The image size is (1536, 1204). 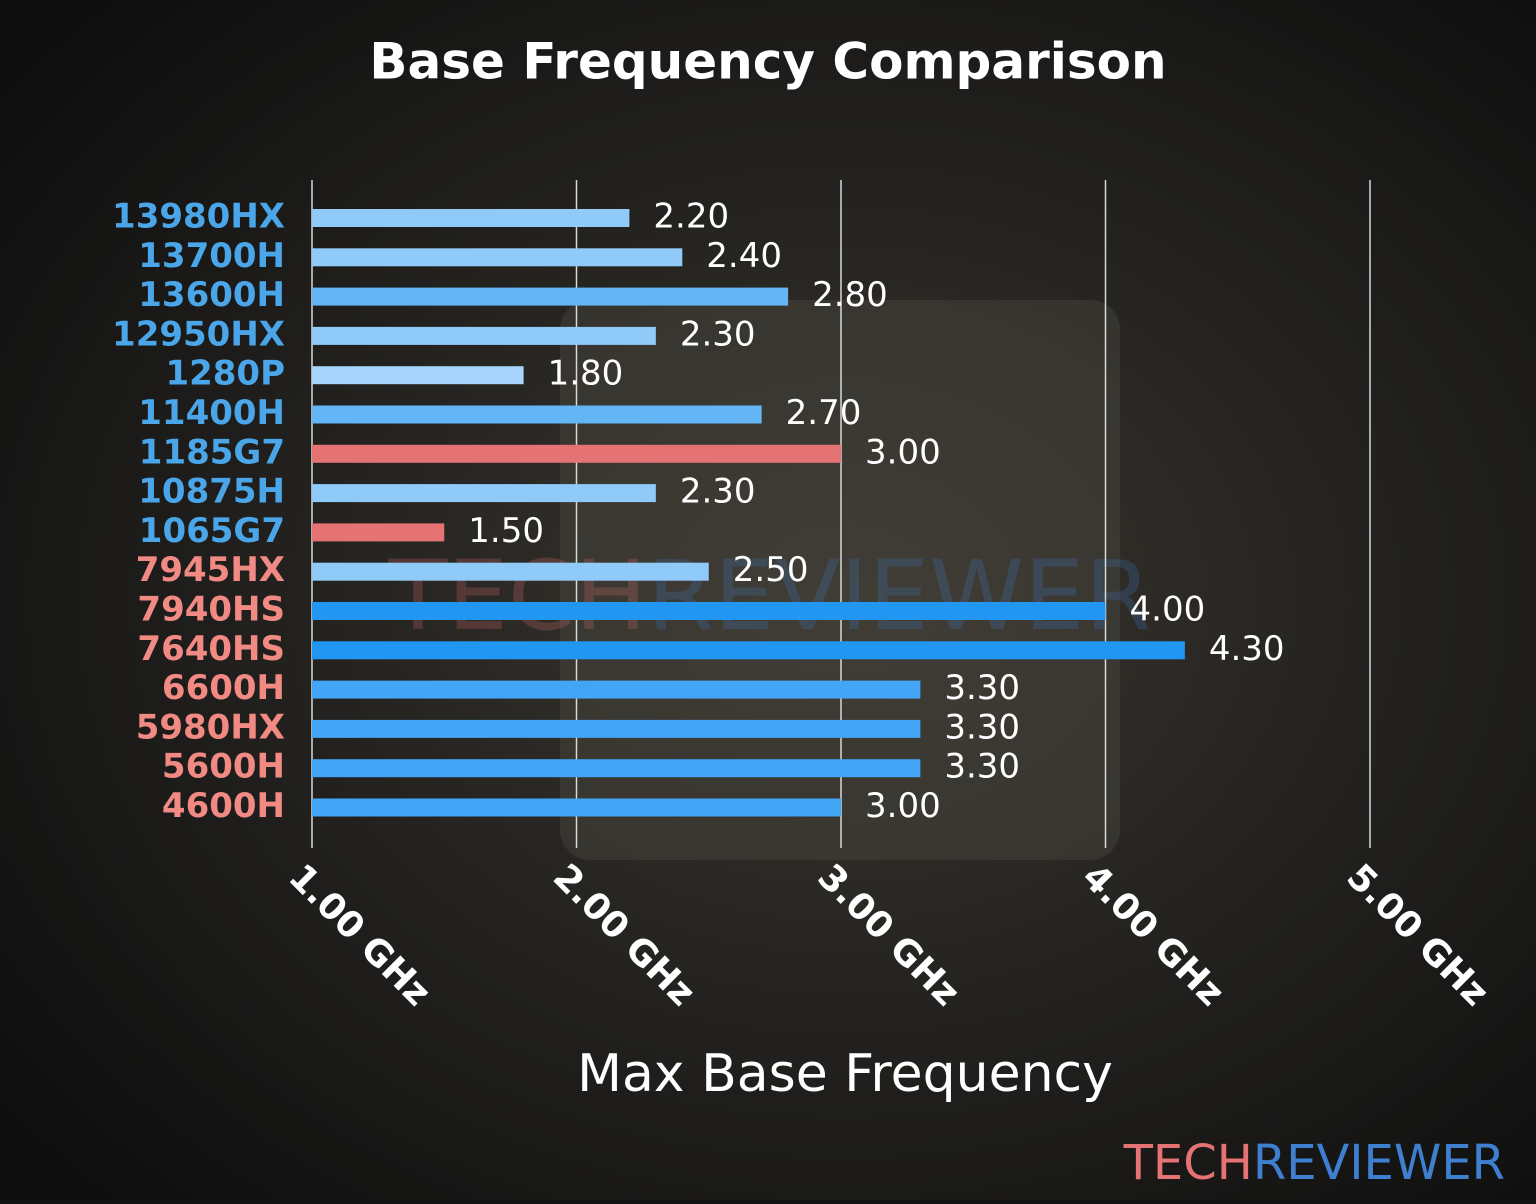 What do you see at coordinates (845, 1074) in the screenshot?
I see `x-axis-label: Max Base Frequency` at bounding box center [845, 1074].